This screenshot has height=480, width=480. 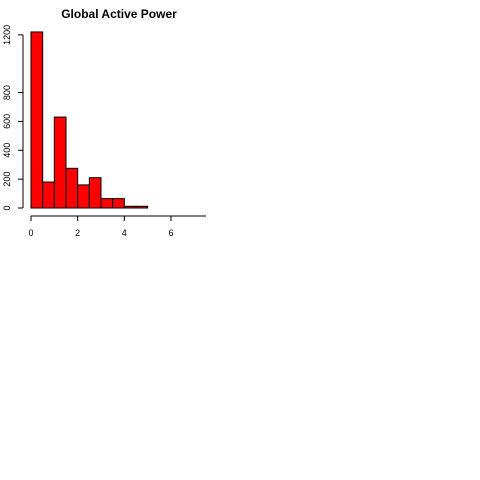 I want to click on y-tick-label: 600, so click(x=7, y=121).